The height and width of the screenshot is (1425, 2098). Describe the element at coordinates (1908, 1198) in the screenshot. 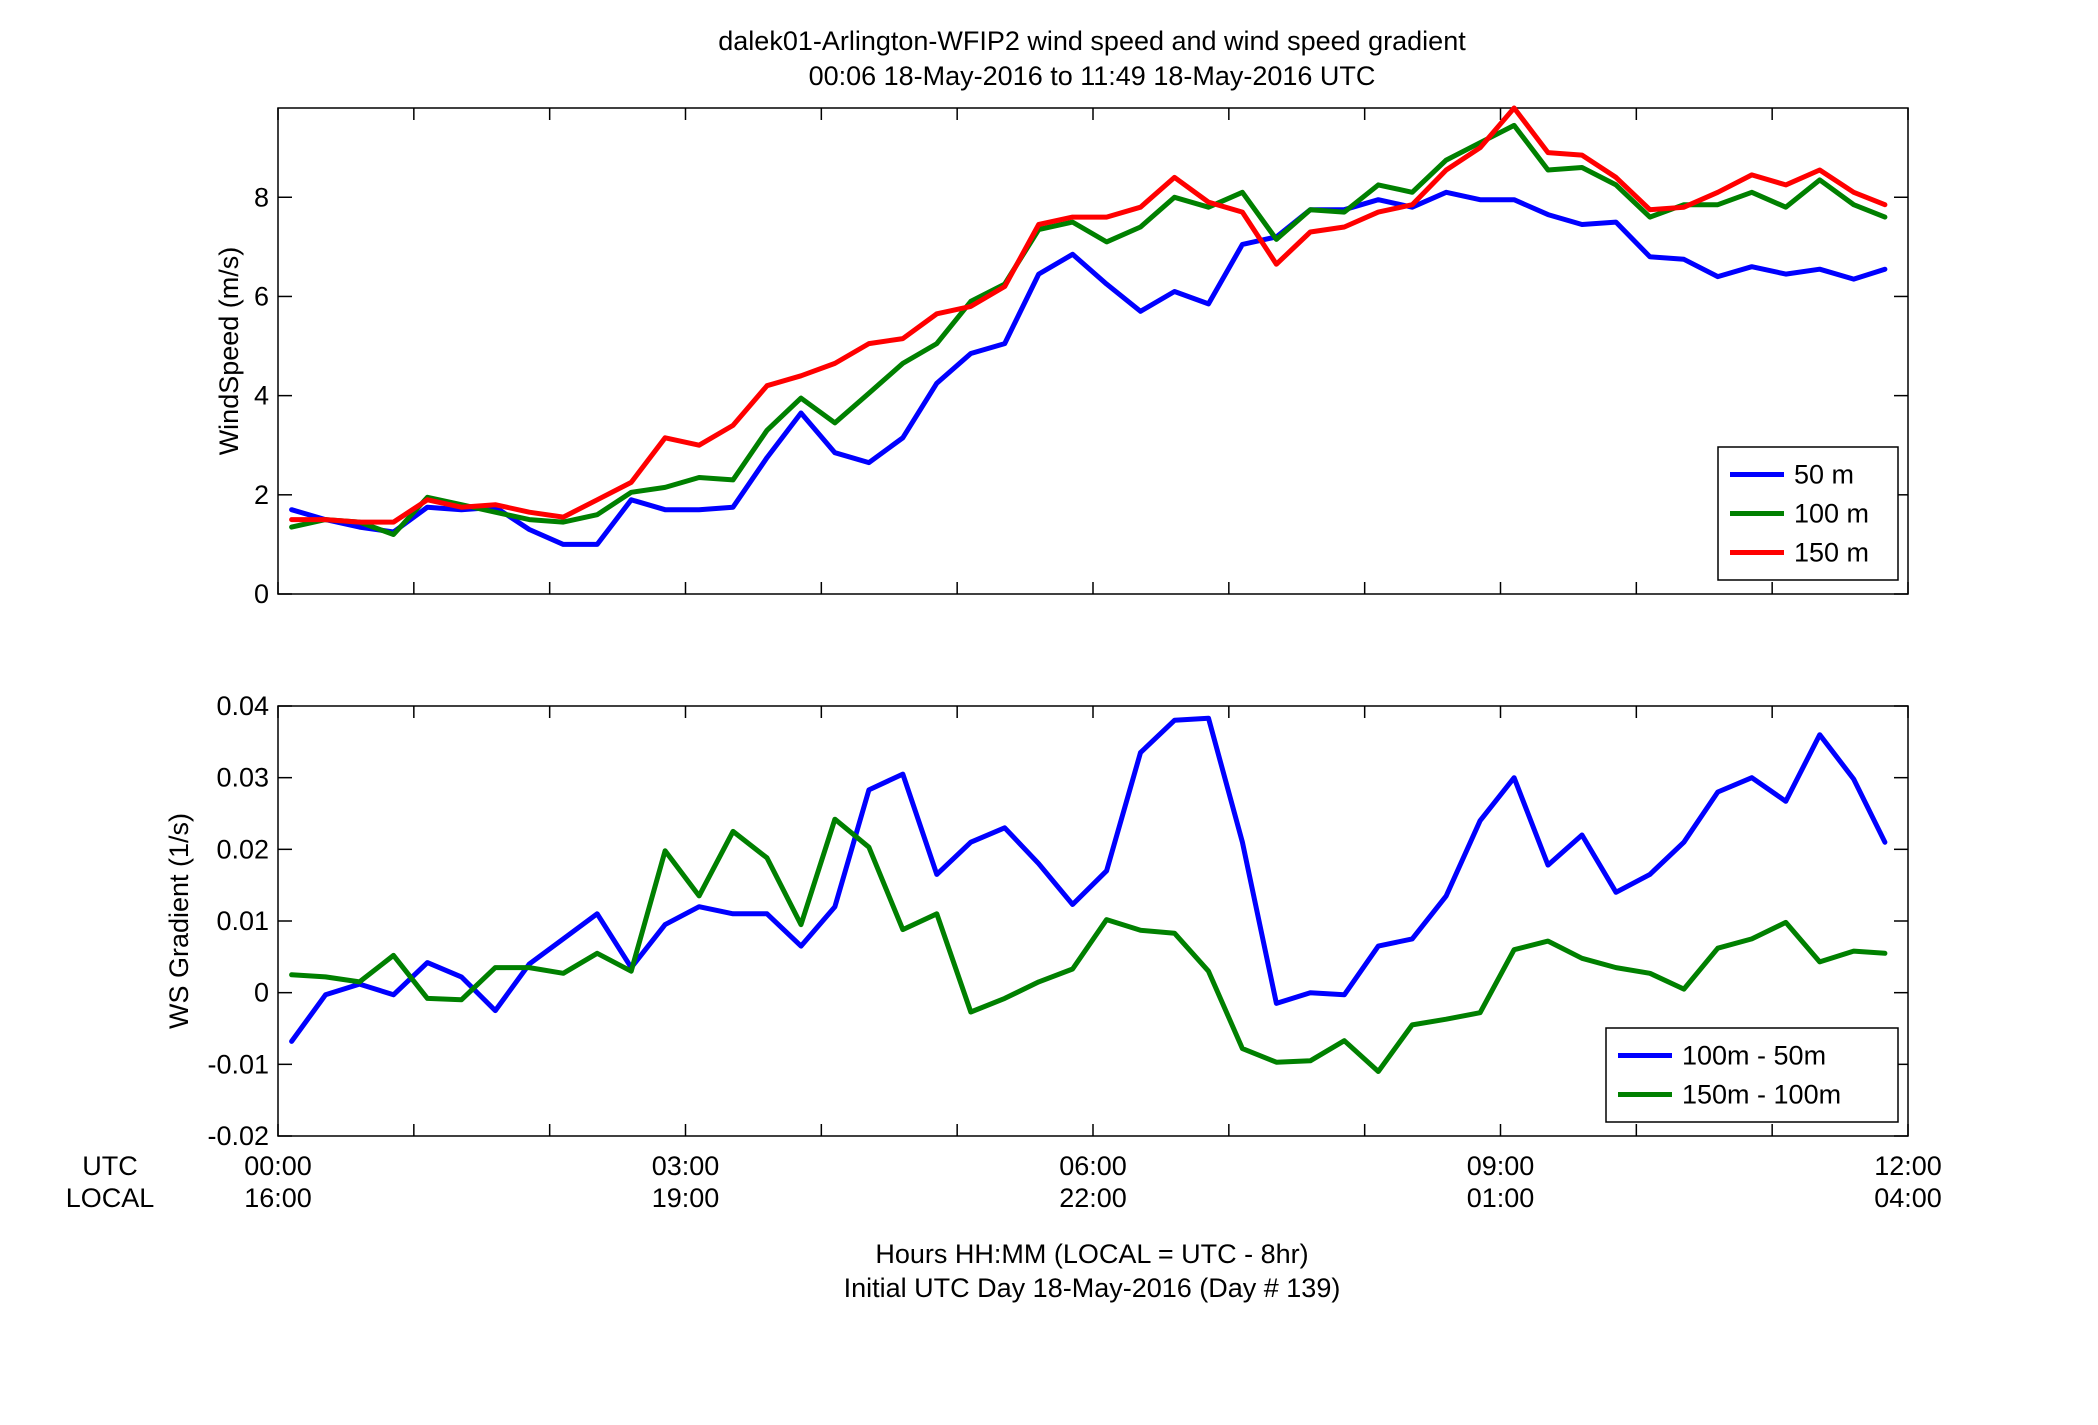

I see `local-tick-label: 04:00` at that location.